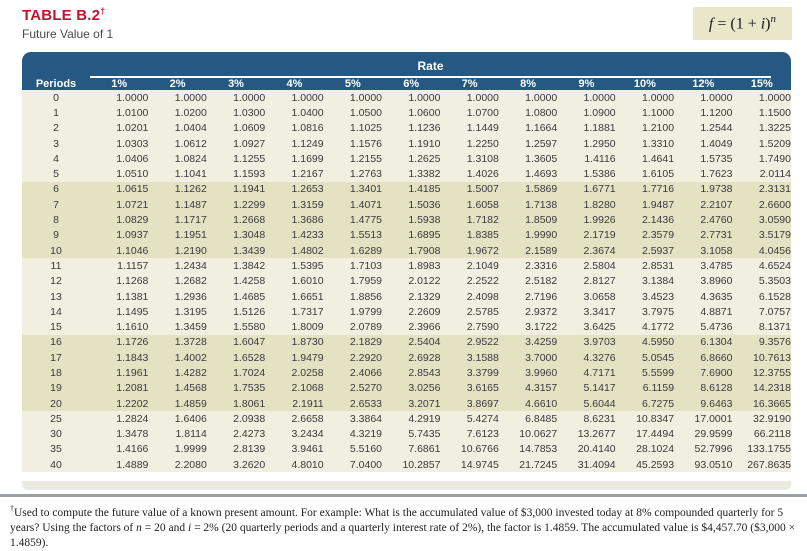 This screenshot has width=807, height=551. What do you see at coordinates (482, 220) in the screenshot?
I see `factor-cell: 1.7182` at bounding box center [482, 220].